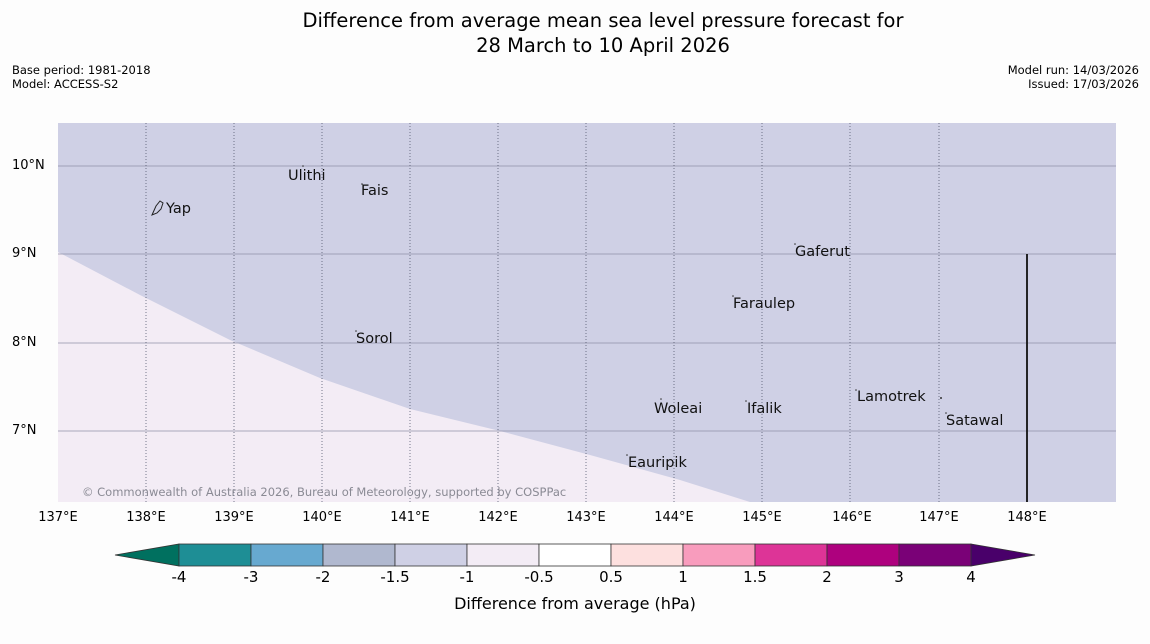 This screenshot has width=1150, height=644. What do you see at coordinates (586, 517) in the screenshot?
I see `lon-label-143e: 143°E` at bounding box center [586, 517].